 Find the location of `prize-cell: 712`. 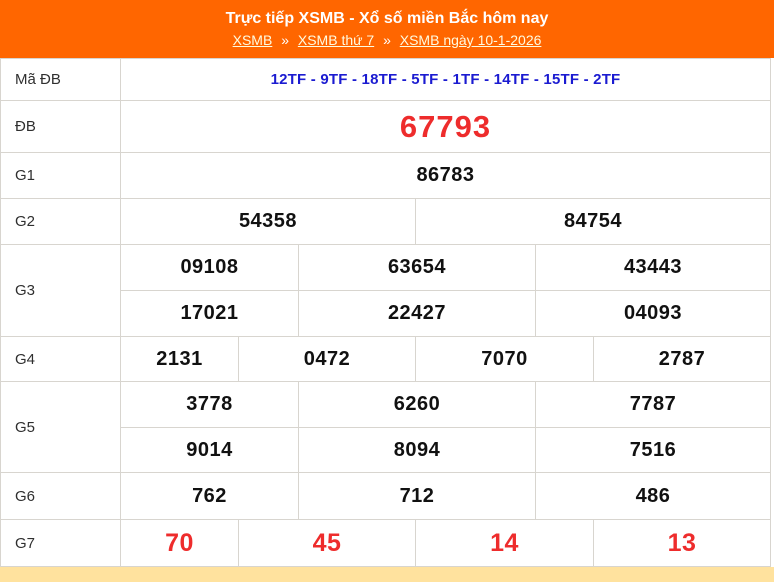

prize-cell: 712 is located at coordinates (417, 496).